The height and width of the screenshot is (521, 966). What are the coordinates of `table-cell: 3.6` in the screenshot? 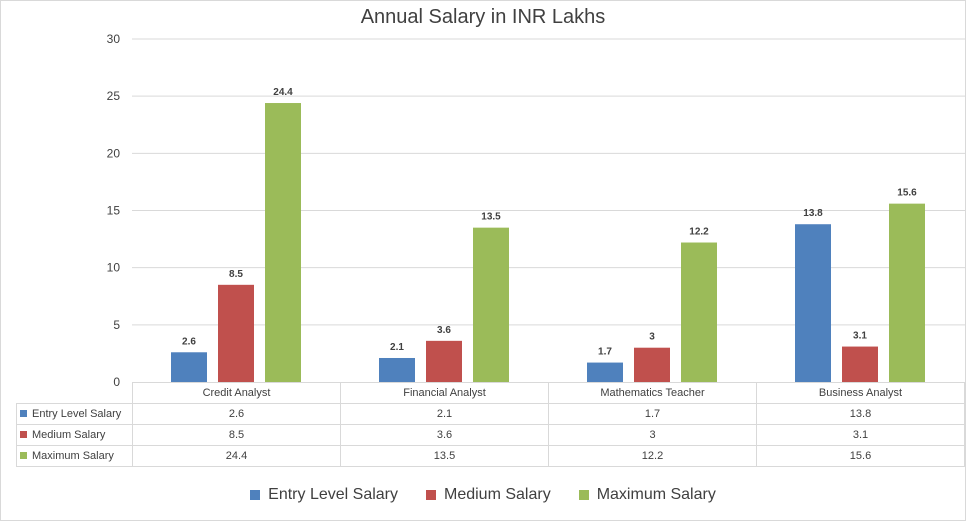 It's located at (444, 435).